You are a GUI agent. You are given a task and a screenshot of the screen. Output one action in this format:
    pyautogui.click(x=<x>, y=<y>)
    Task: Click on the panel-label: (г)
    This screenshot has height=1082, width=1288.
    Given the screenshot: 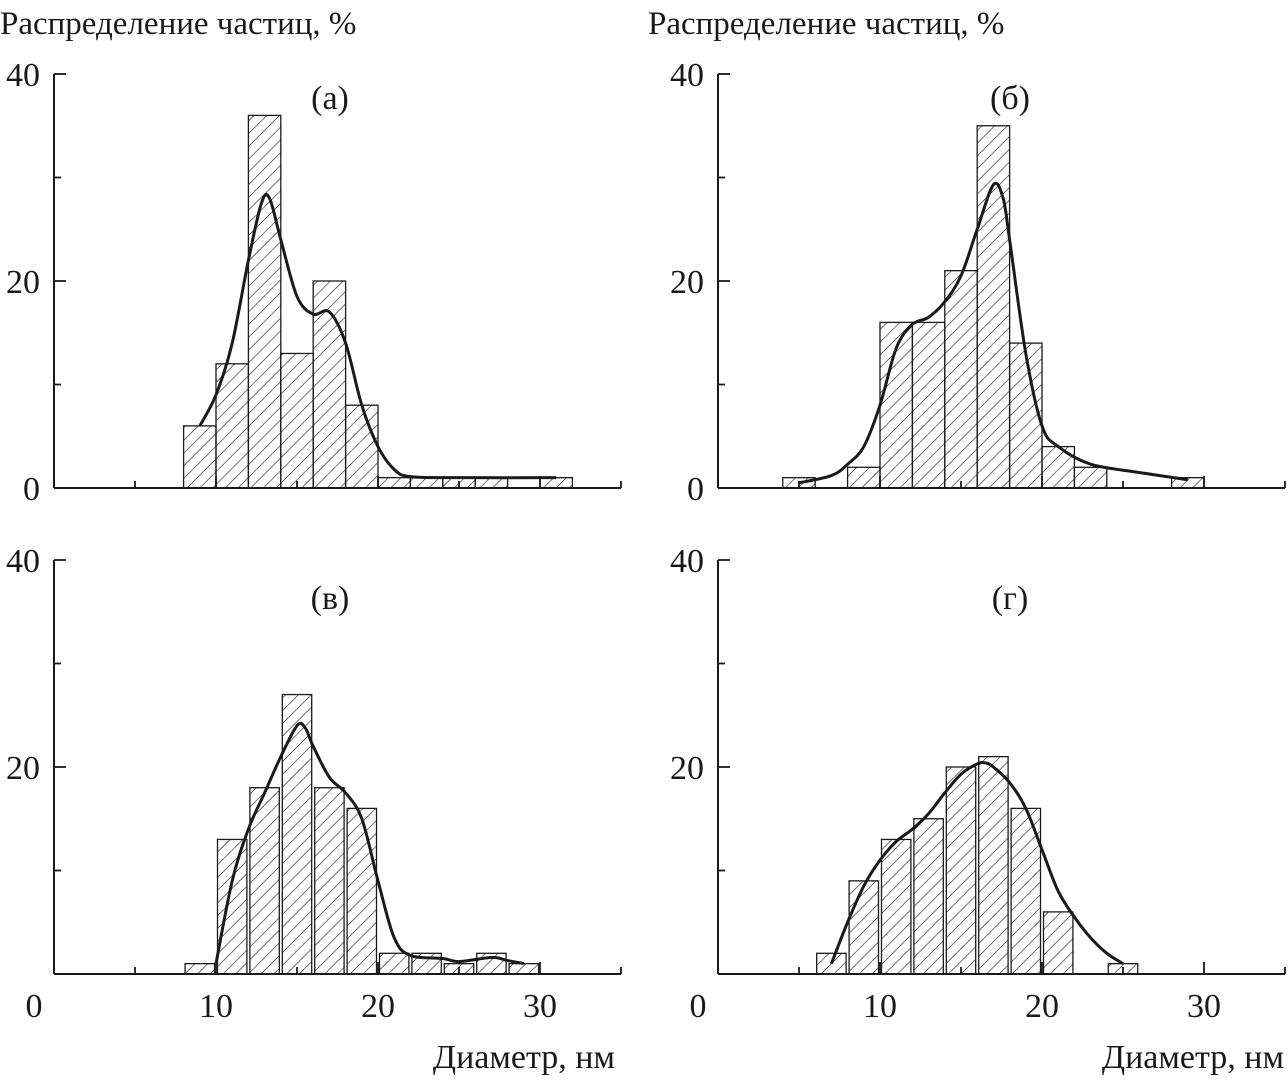 What is the action you would take?
    pyautogui.click(x=1010, y=598)
    